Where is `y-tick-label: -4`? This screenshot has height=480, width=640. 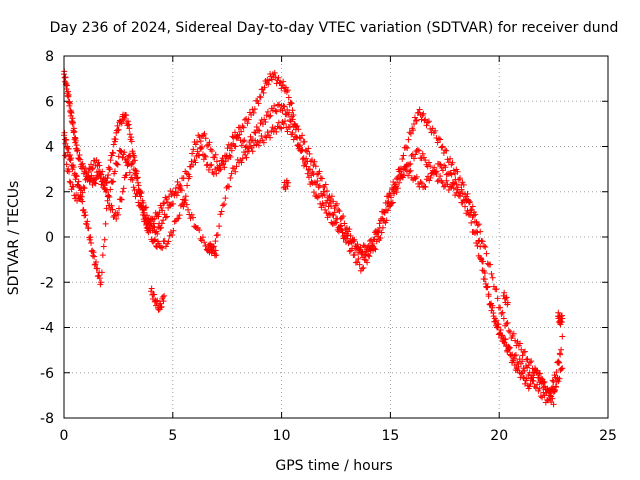
y-tick-label: -4 is located at coordinates (47, 329).